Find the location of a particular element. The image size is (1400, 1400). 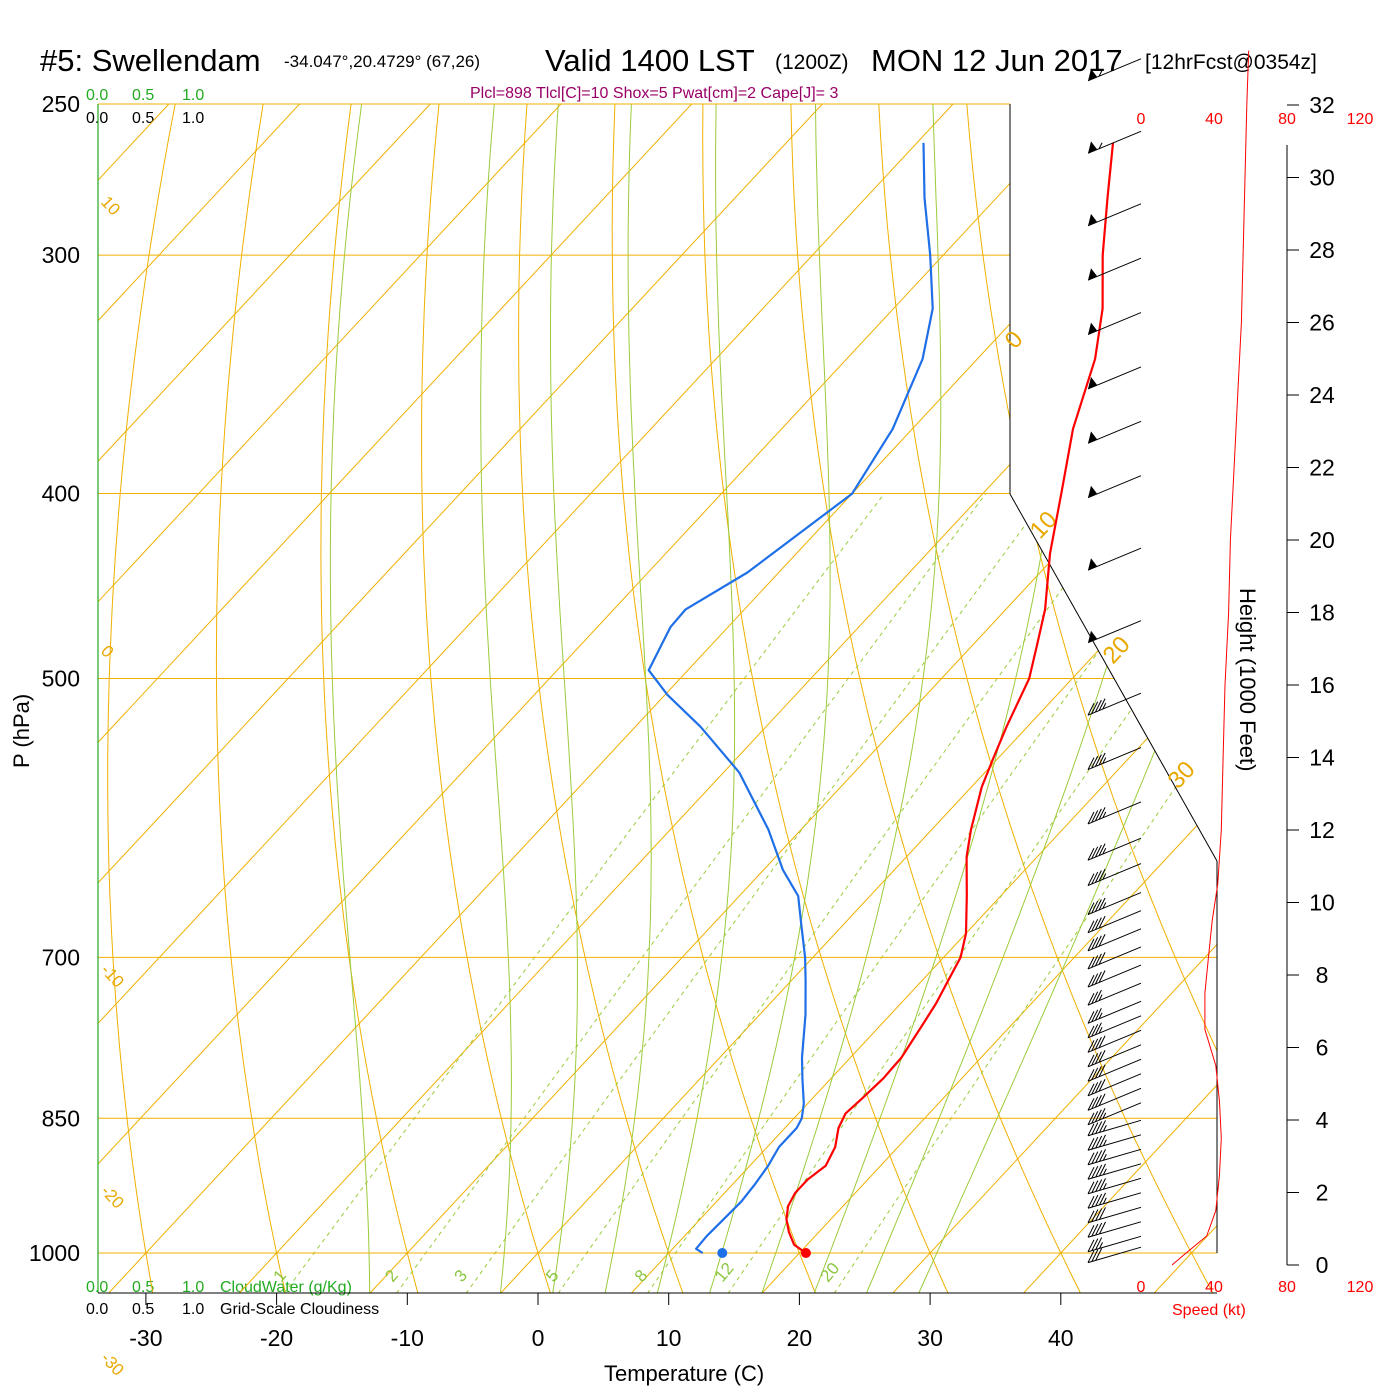

cloudwater-scale-2: 1.0 is located at coordinates (193, 95).